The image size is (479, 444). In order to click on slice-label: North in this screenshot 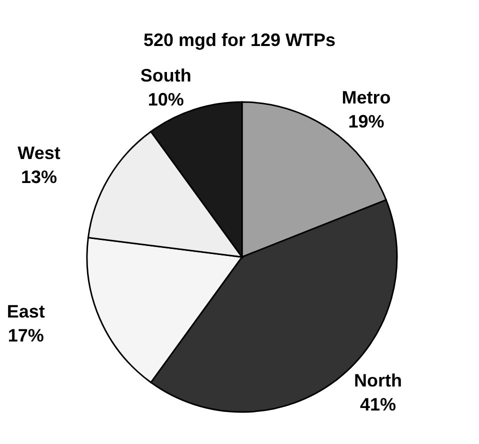, I will do `click(378, 380)`.